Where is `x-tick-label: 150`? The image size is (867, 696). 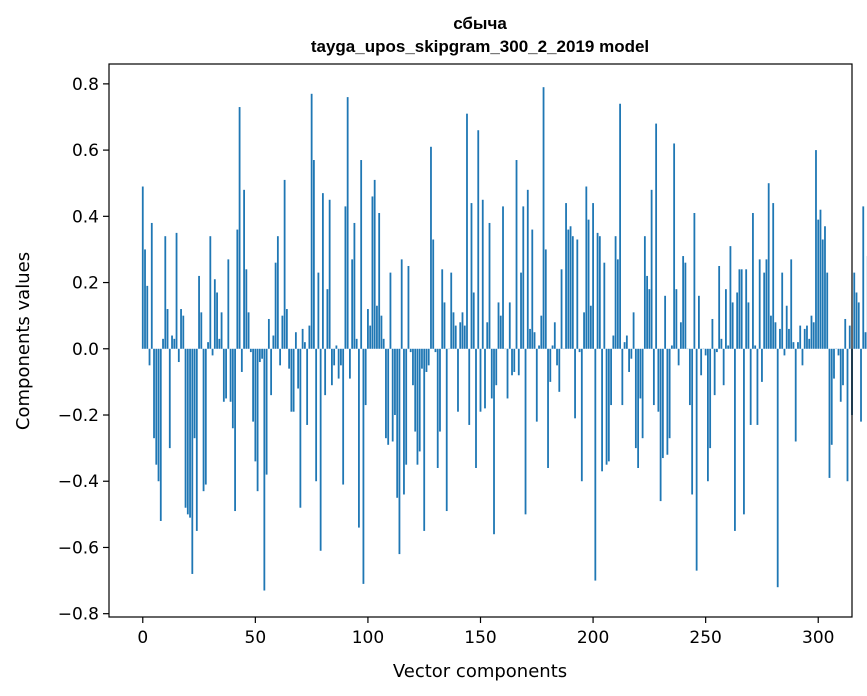 x-tick-label: 150 is located at coordinates (480, 638).